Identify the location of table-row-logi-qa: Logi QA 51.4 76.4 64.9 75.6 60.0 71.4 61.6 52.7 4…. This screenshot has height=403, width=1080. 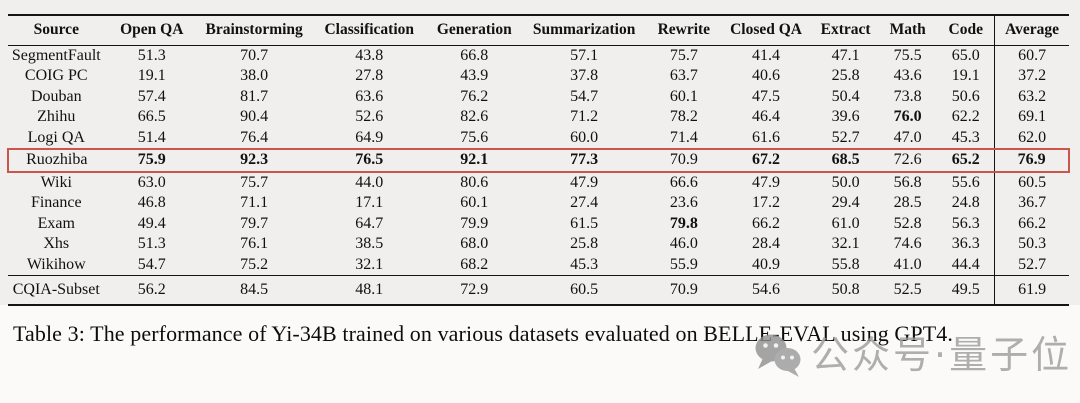
(538, 138).